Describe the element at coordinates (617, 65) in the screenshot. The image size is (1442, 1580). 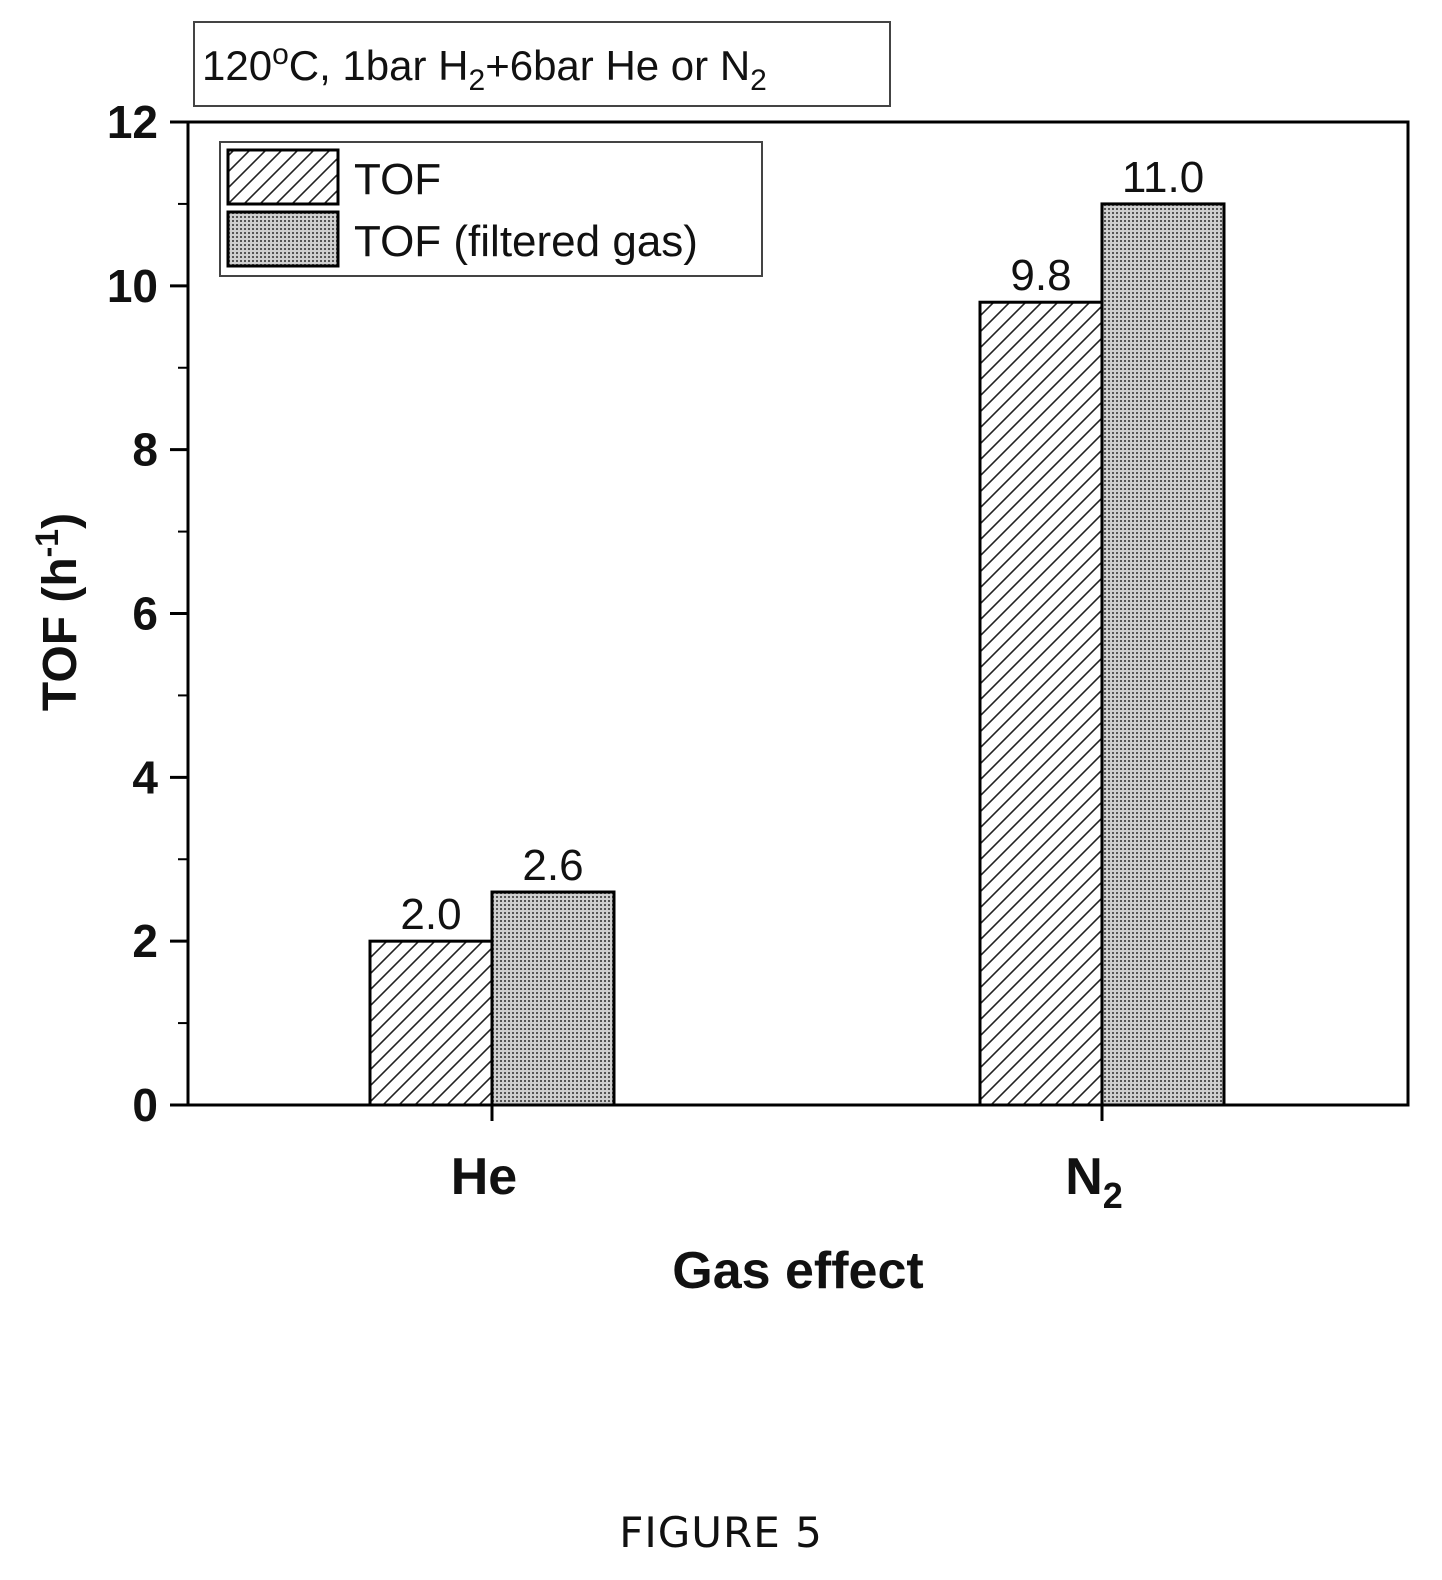
I see `annotation-after-sub: +6bar He or N` at that location.